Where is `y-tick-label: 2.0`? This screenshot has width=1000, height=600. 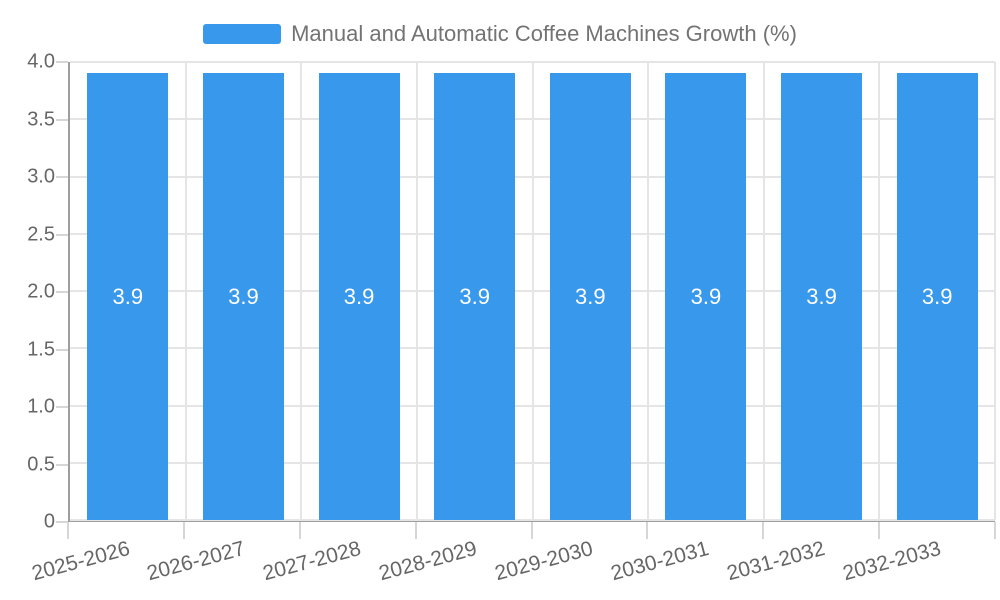
y-tick-label: 2.0 is located at coordinates (41, 291).